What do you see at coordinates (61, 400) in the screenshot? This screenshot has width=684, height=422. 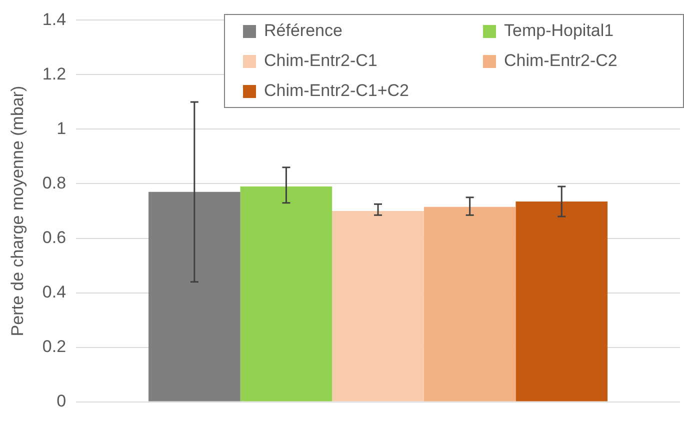 I see `y-tick-label: 0` at bounding box center [61, 400].